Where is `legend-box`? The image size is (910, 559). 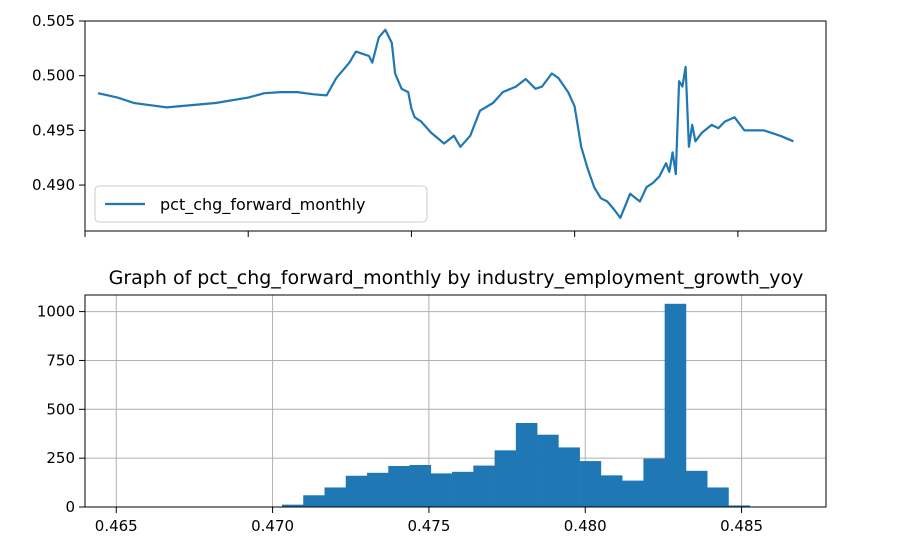 legend-box is located at coordinates (261, 204).